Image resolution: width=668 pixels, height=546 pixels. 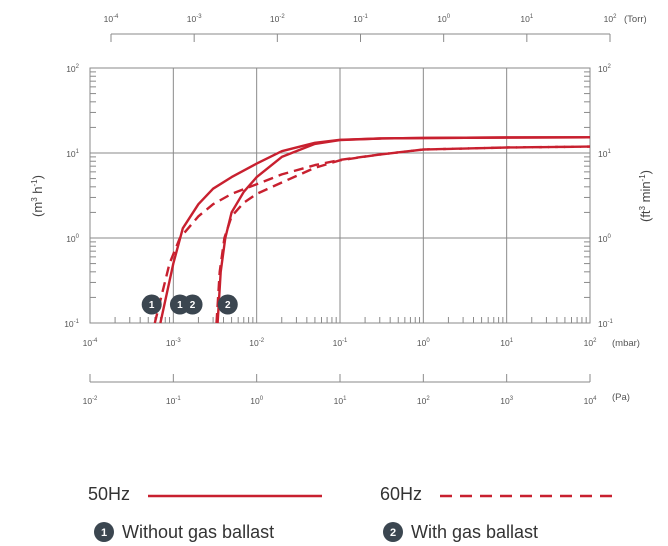 What do you see at coordinates (37, 177) in the screenshot?
I see `y-left-label-end: )` at bounding box center [37, 177].